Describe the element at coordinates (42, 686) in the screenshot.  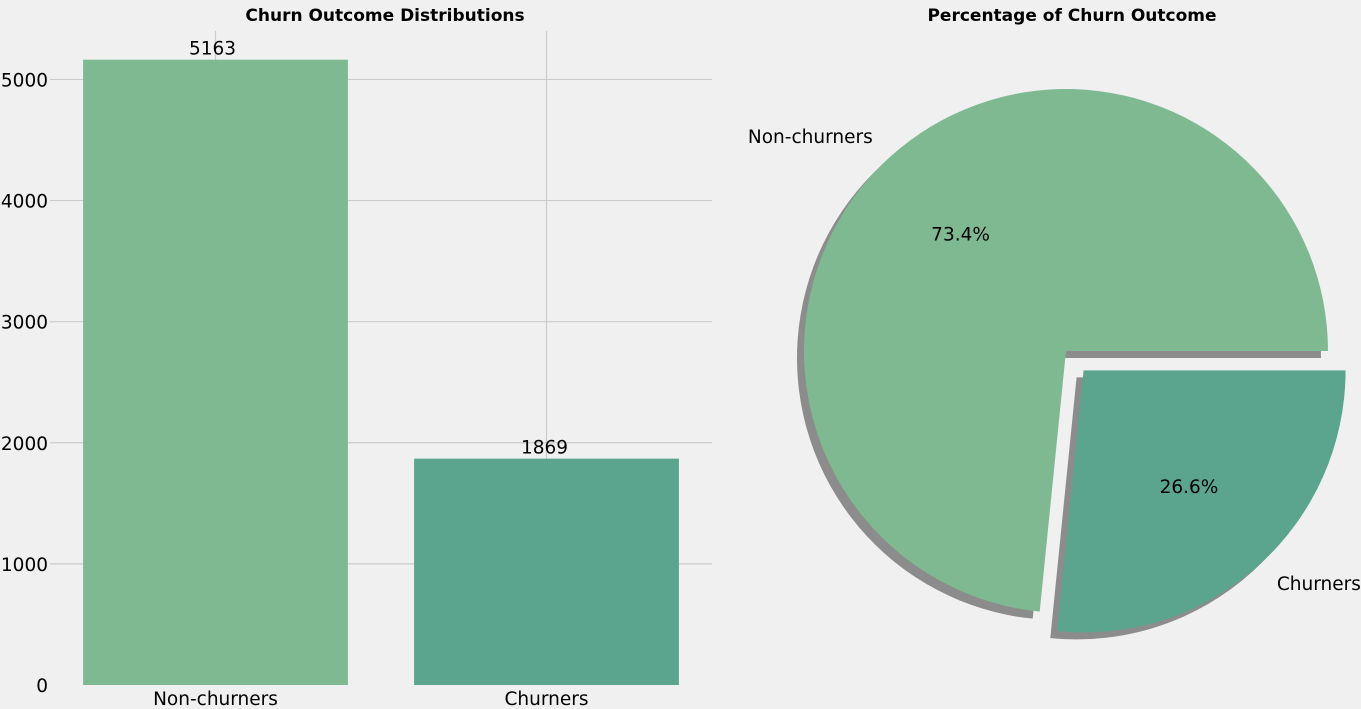
I see `y-tick-label: 0` at that location.